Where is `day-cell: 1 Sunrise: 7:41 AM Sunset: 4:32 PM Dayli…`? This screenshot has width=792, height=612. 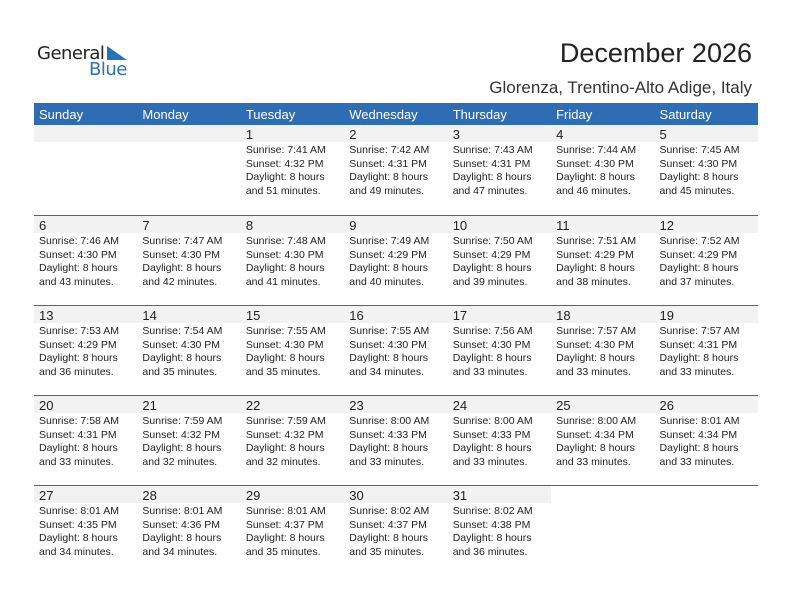 day-cell: 1 Sunrise: 7:41 AM Sunset: 4:32 PM Dayli… is located at coordinates (292, 170).